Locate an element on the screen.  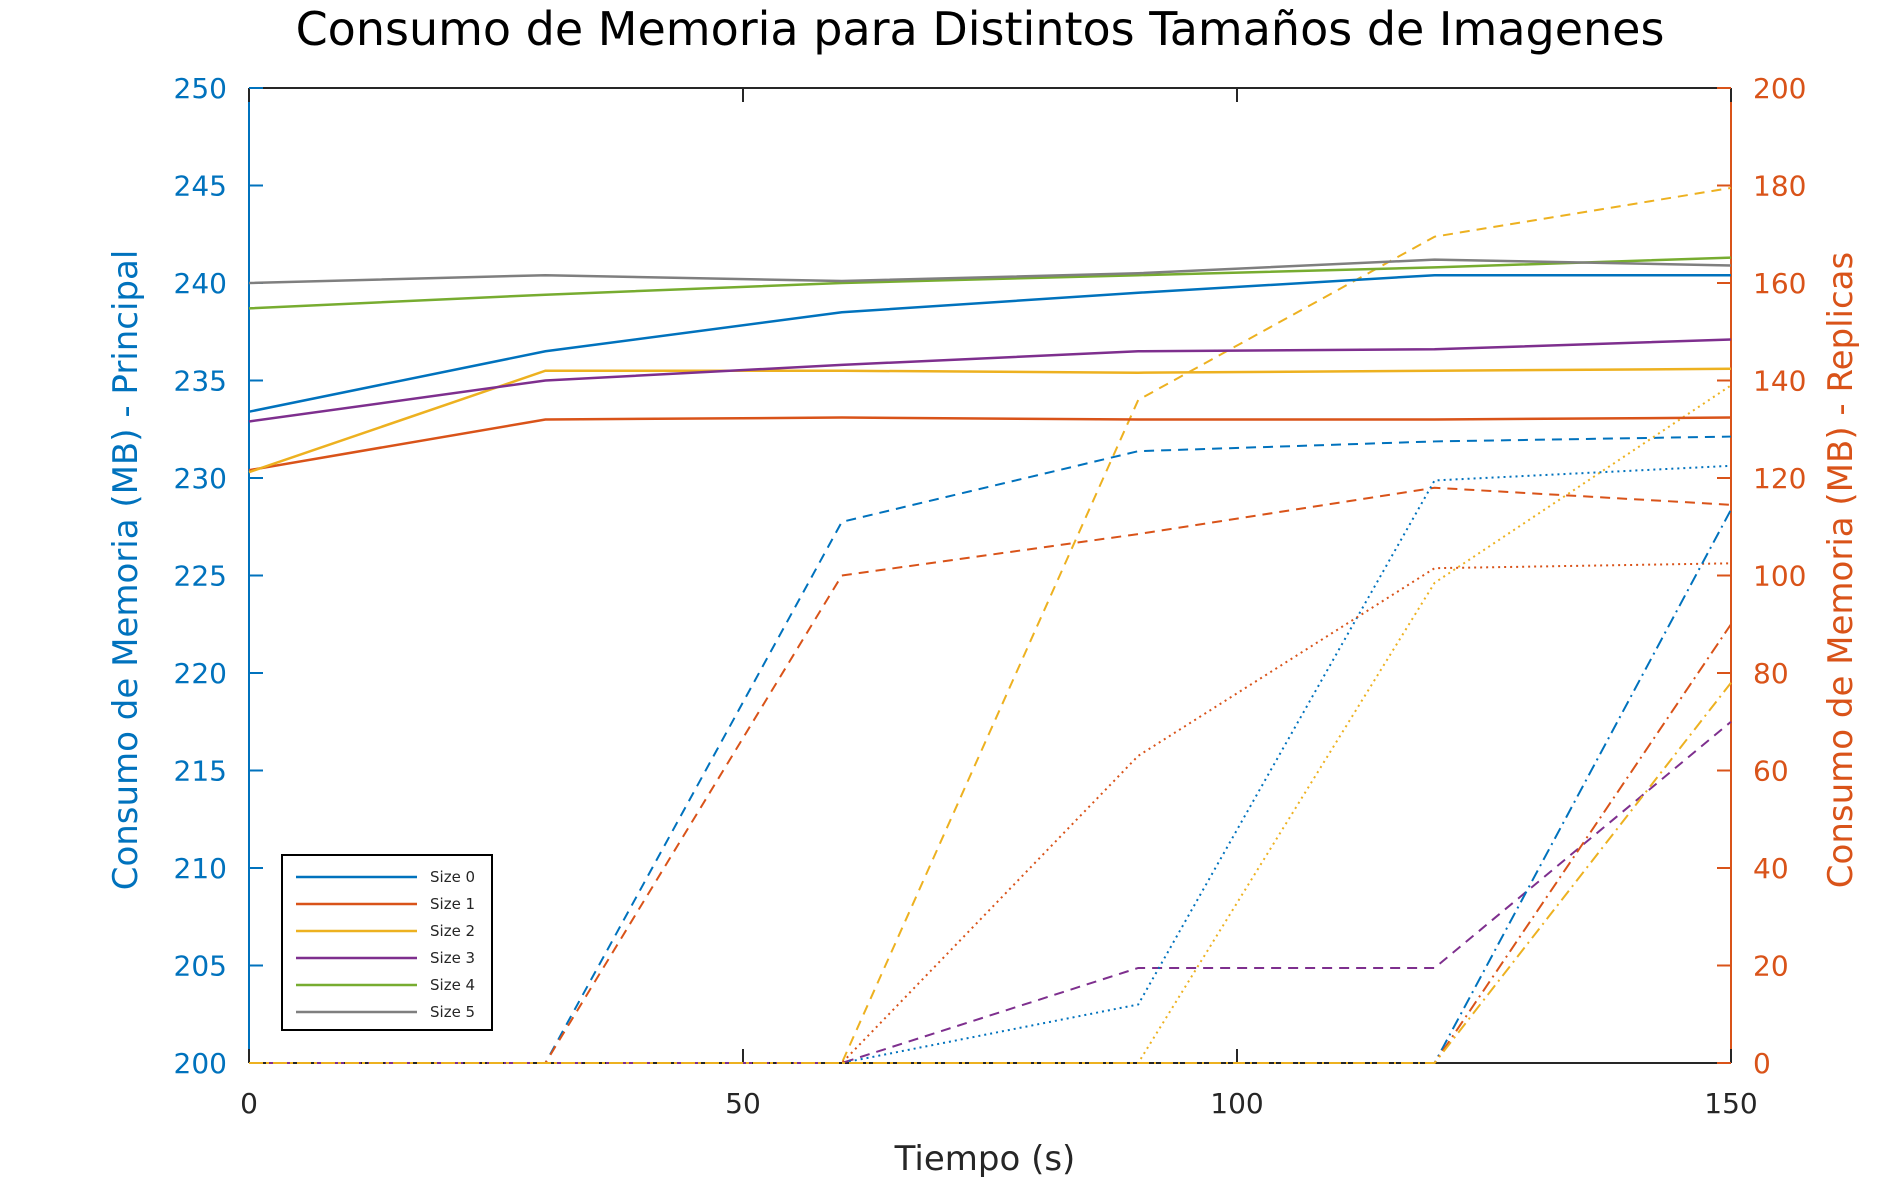
y-left-tick-label: 220 is located at coordinates (200, 673).